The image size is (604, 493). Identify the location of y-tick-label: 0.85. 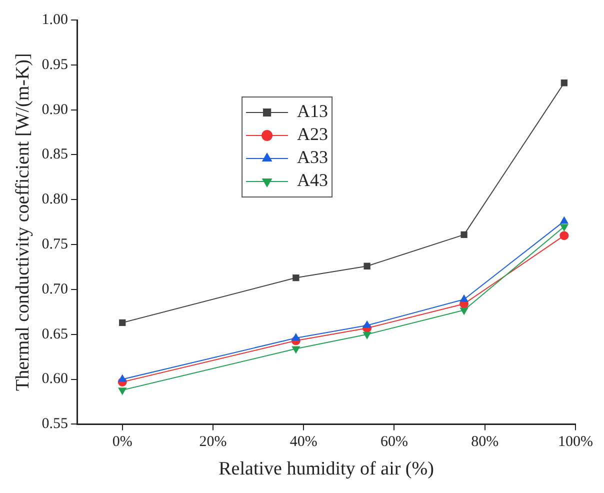
(55, 154).